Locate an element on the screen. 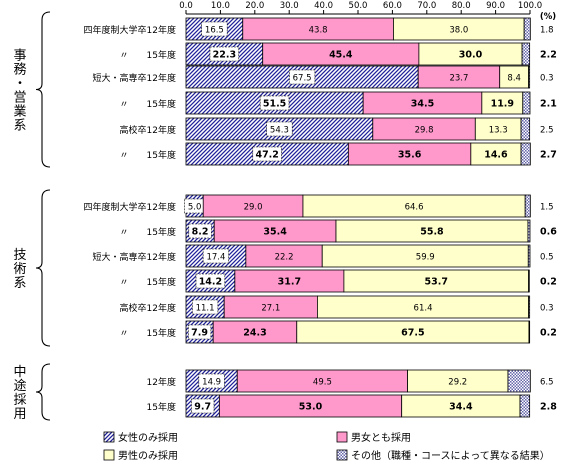  data-label-other: 2.2 is located at coordinates (548, 55).